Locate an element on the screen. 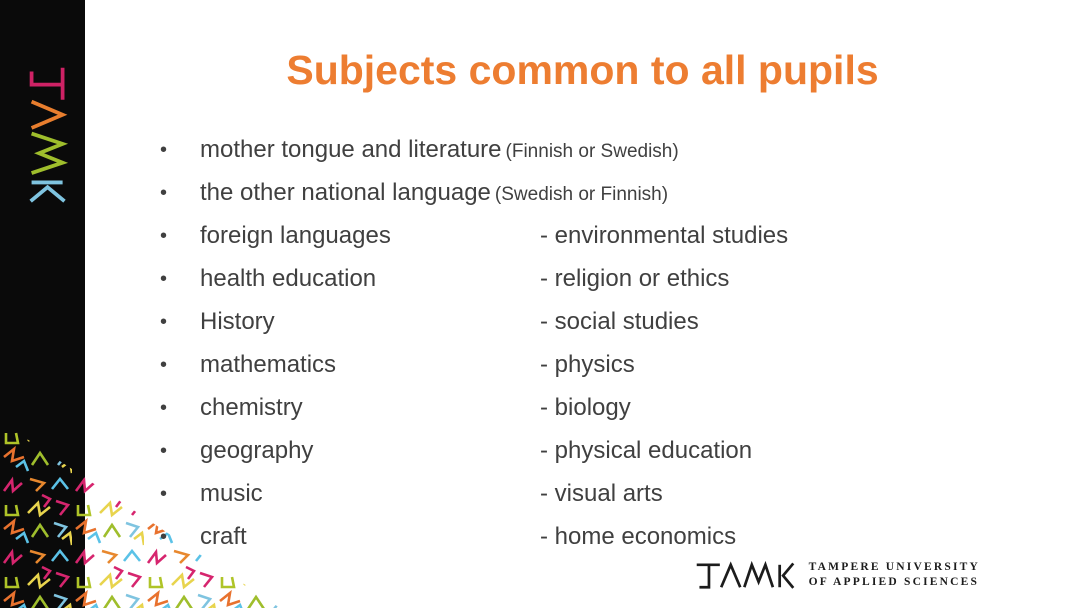 Image resolution: width=1080 pixels, height=608 pixels. subject-left-label: chemistry is located at coordinates (251, 407).